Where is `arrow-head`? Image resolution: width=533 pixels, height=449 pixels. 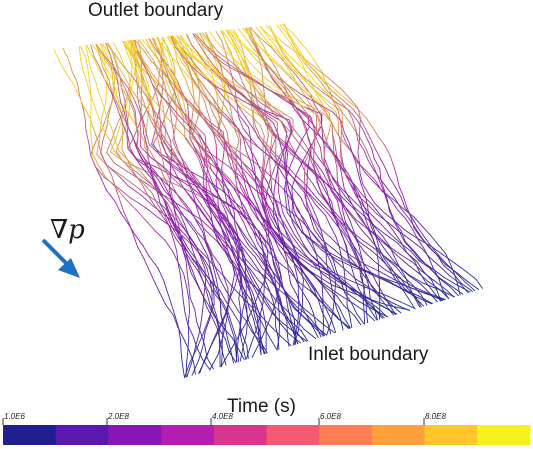
arrow-head is located at coordinates (69, 268).